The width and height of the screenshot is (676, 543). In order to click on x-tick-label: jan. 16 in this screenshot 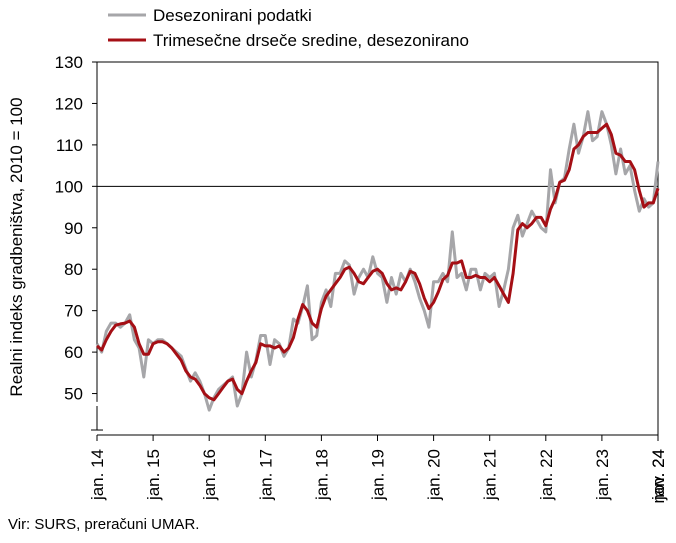, I will do `click(209, 475)`.